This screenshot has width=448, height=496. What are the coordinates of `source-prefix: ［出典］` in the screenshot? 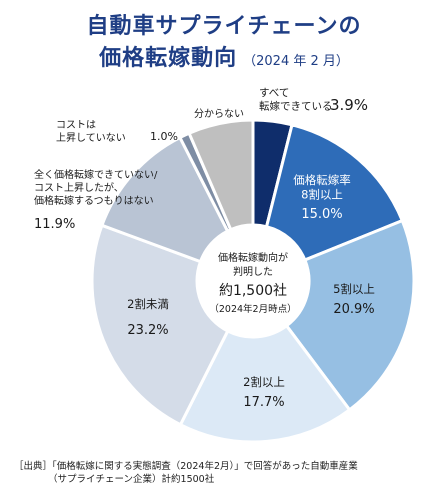 It's located at (33, 466).